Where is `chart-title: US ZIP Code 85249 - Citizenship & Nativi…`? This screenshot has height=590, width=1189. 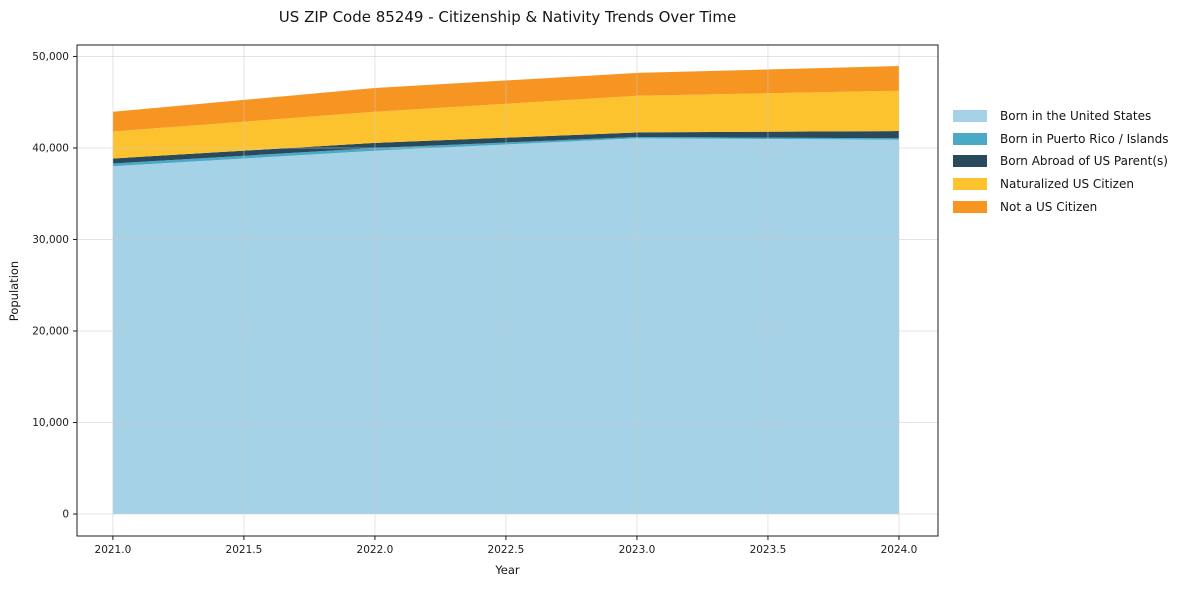 chart-title: US ZIP Code 85249 - Citizenship & Nativi… is located at coordinates (507, 17).